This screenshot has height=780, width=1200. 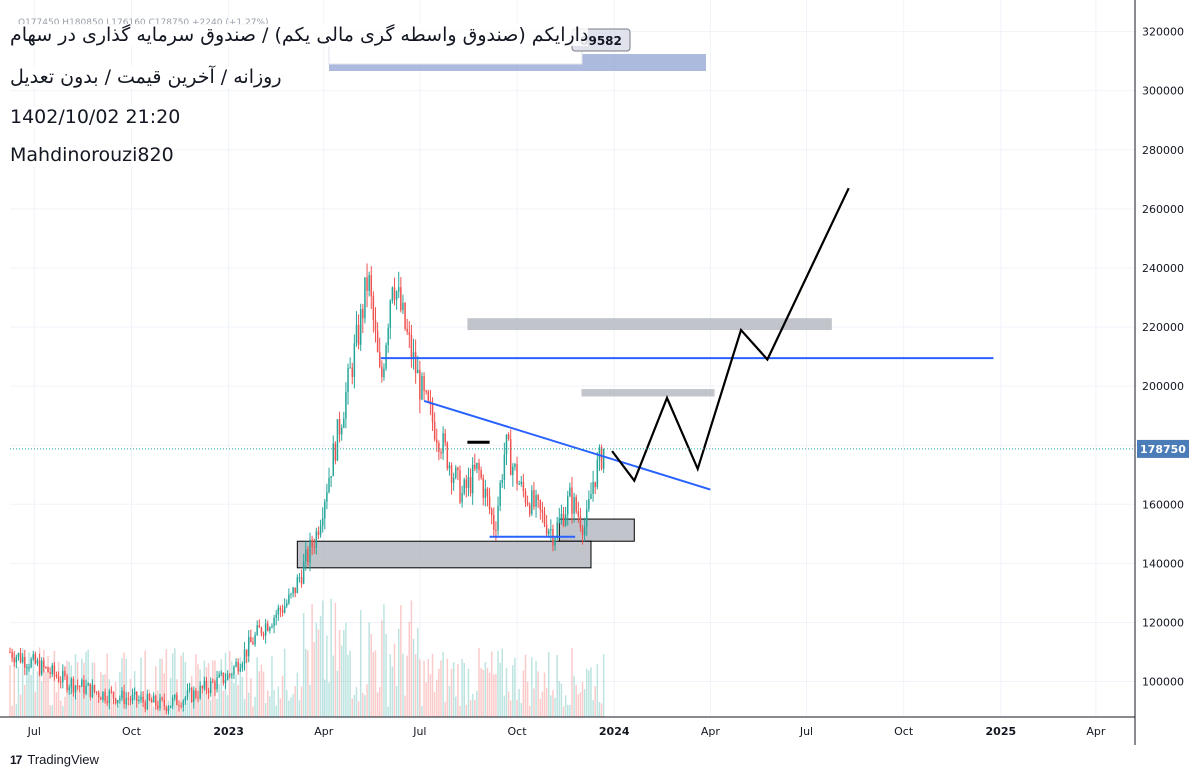 What do you see at coordinates (567, 445) in the screenshot?
I see `trendline` at bounding box center [567, 445].